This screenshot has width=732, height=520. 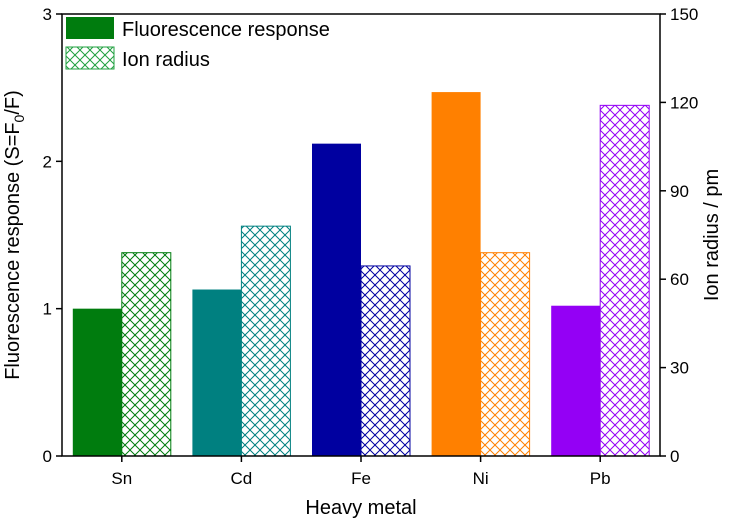 What do you see at coordinates (679, 279) in the screenshot?
I see `y-right-tick-label: 60` at bounding box center [679, 279].